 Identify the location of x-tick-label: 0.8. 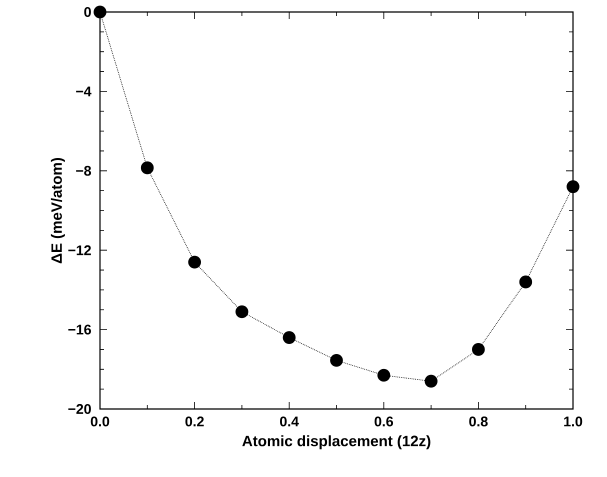
(478, 421).